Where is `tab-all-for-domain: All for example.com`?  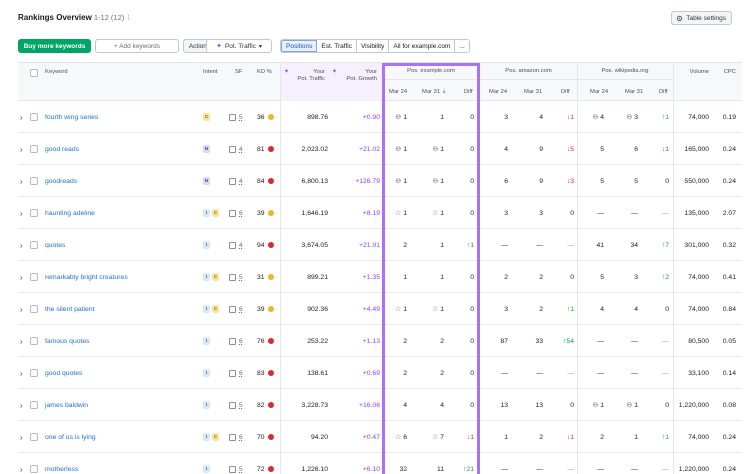 tab-all-for-domain: All for example.com is located at coordinates (422, 46).